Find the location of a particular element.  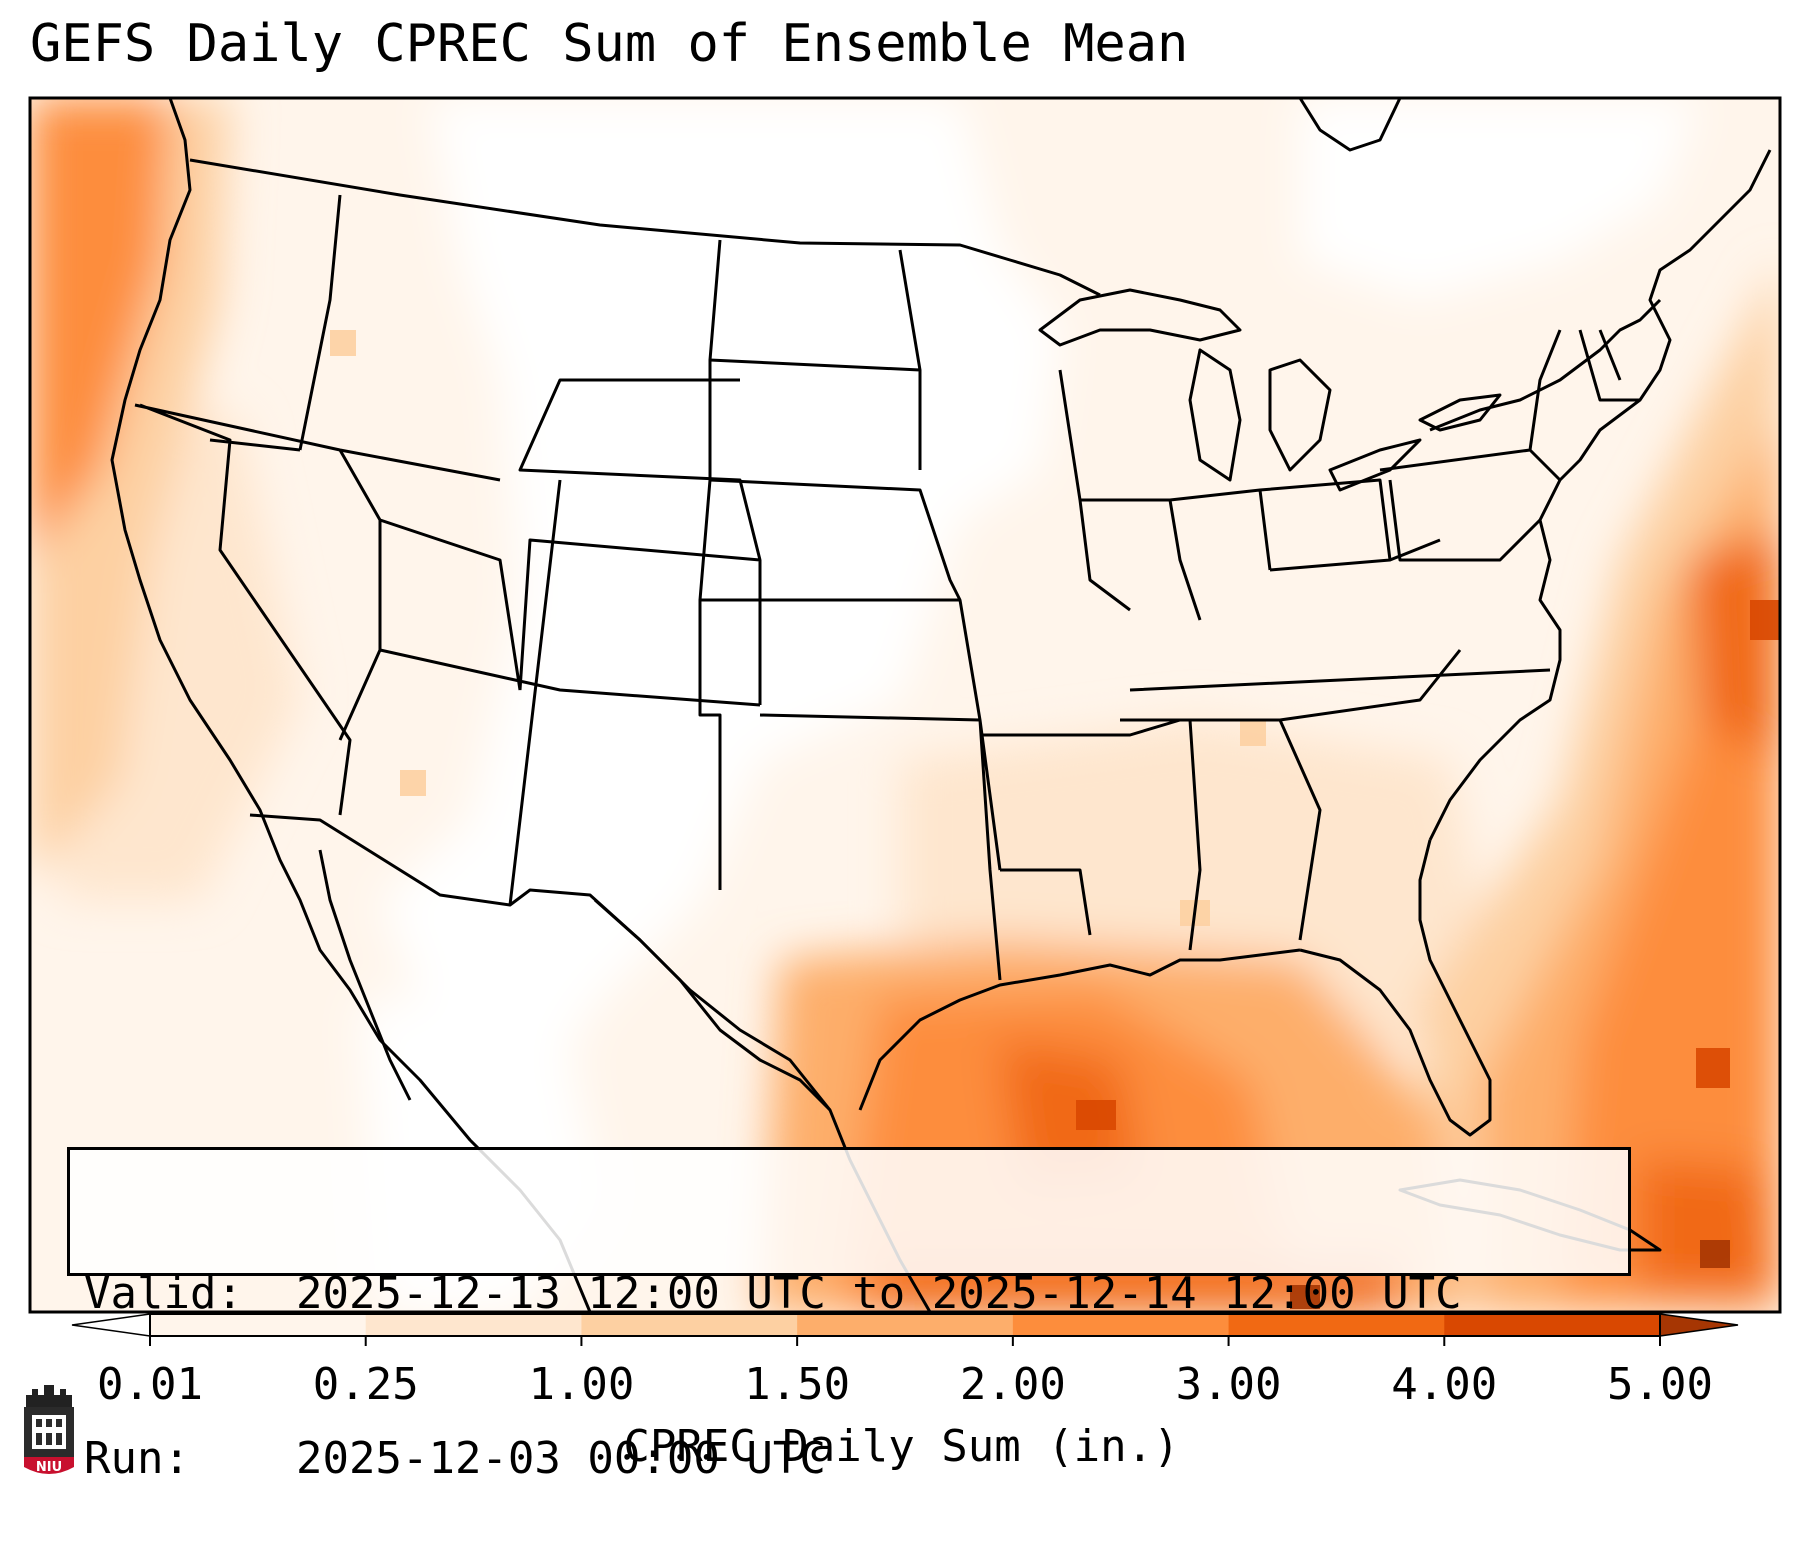

dry-region-canada is located at coordinates (1500, 199).